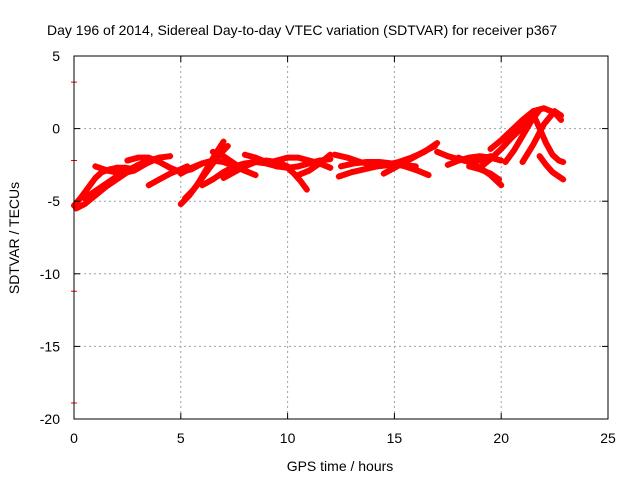 The image size is (640, 480). What do you see at coordinates (501, 438) in the screenshot?
I see `x-tick-label: 20` at bounding box center [501, 438].